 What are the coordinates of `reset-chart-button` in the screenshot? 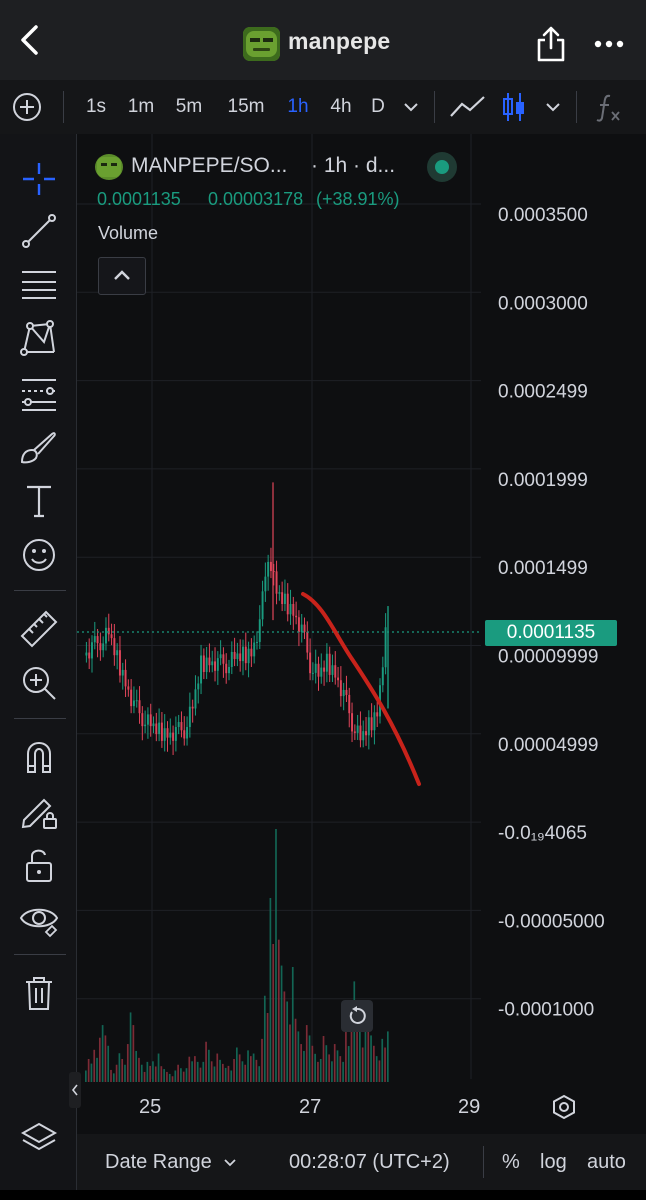 It's located at (357, 1016).